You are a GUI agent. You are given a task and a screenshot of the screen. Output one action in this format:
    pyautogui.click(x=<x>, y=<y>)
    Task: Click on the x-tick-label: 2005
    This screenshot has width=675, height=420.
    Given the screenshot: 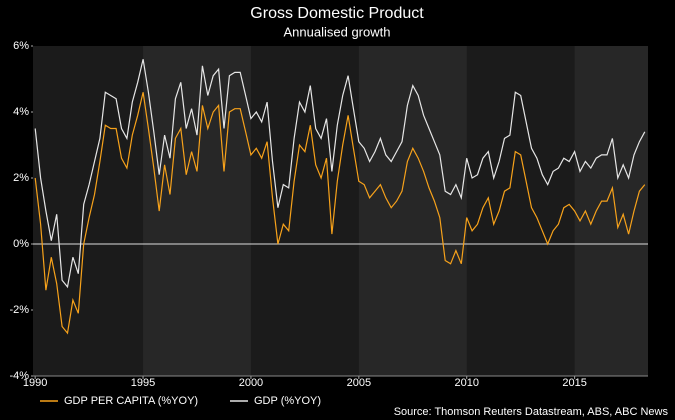 What is the action you would take?
    pyautogui.click(x=359, y=383)
    